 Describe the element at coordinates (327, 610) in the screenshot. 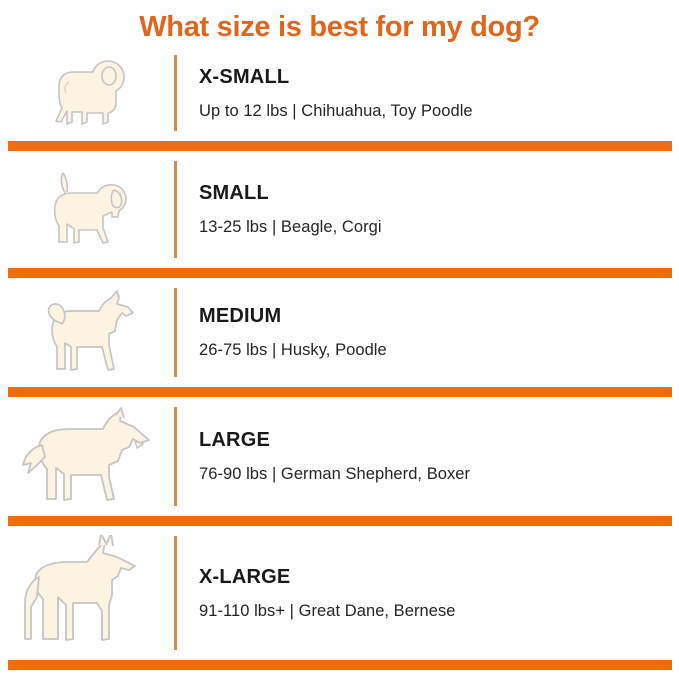

I see `size-description: 91-110 lbs+ | Great Dane, Bernese` at that location.